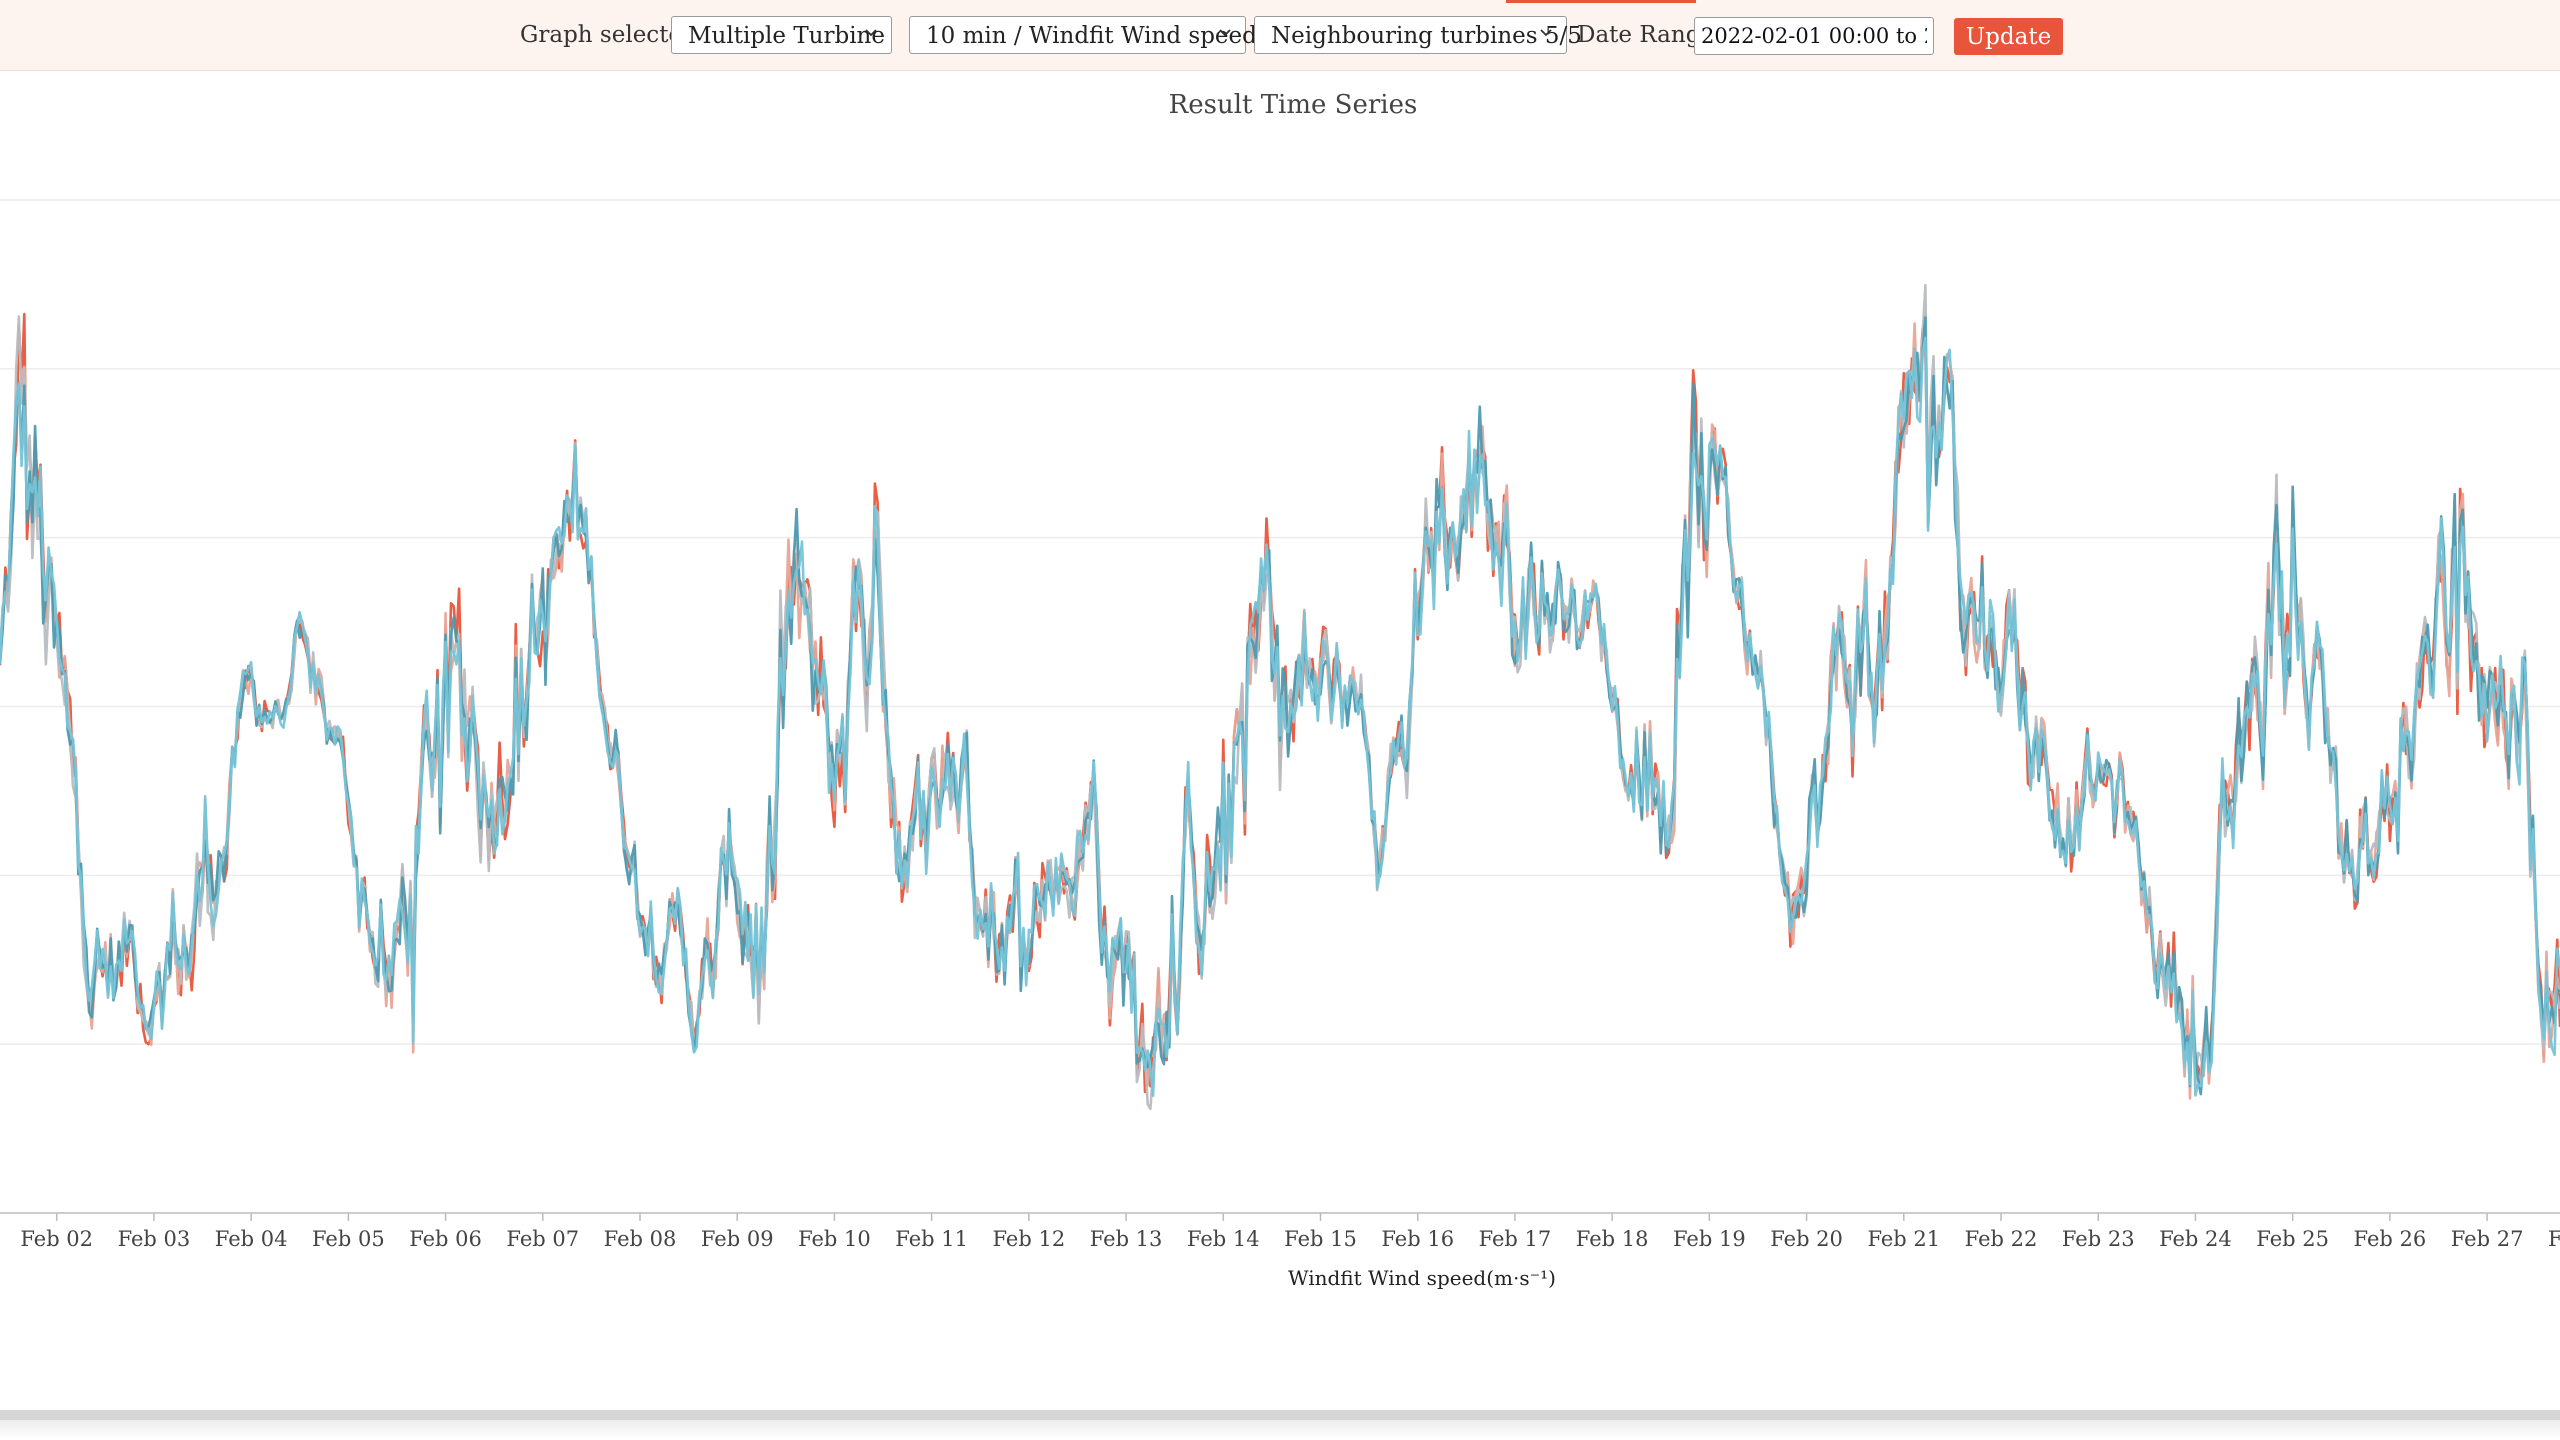 This screenshot has height=1440, width=2560. What do you see at coordinates (251, 1239) in the screenshot?
I see `x-tick-label: Feb 04` at bounding box center [251, 1239].